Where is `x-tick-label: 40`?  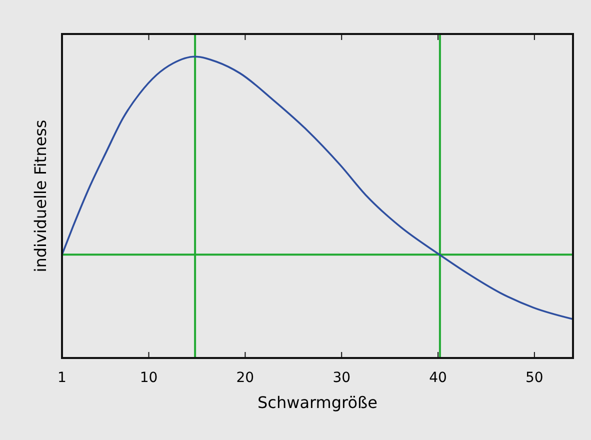 x-tick-label: 40 is located at coordinates (438, 378).